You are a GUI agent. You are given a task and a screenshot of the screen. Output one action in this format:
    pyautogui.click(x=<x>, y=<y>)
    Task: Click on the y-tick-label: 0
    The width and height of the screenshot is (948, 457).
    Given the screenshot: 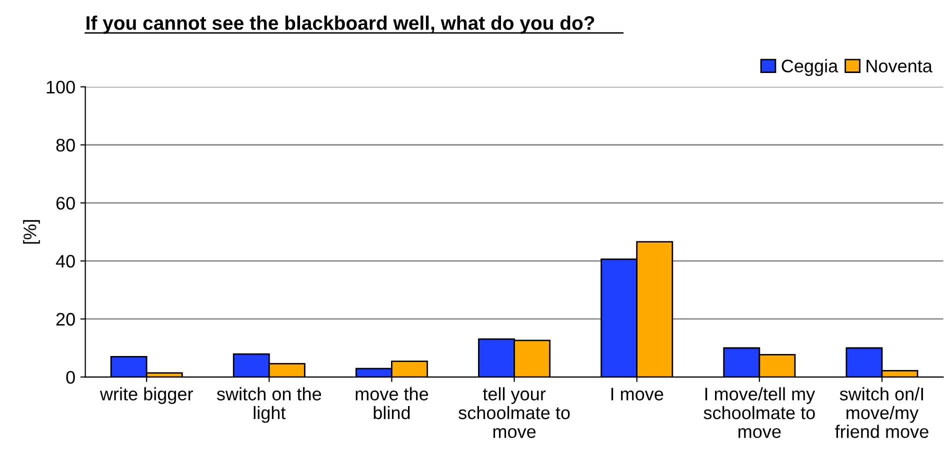 What is the action you would take?
    pyautogui.click(x=70, y=377)
    